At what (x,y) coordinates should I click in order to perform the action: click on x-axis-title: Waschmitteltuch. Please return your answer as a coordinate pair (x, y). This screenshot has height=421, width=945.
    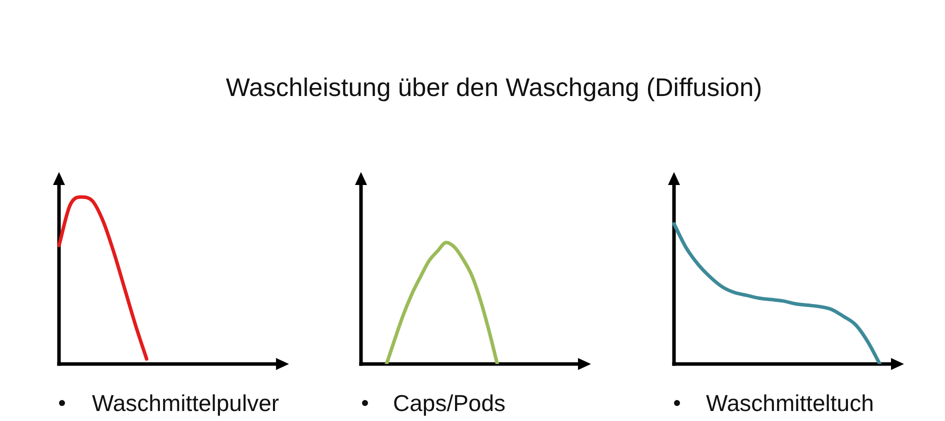
    Looking at the image, I should click on (790, 403).